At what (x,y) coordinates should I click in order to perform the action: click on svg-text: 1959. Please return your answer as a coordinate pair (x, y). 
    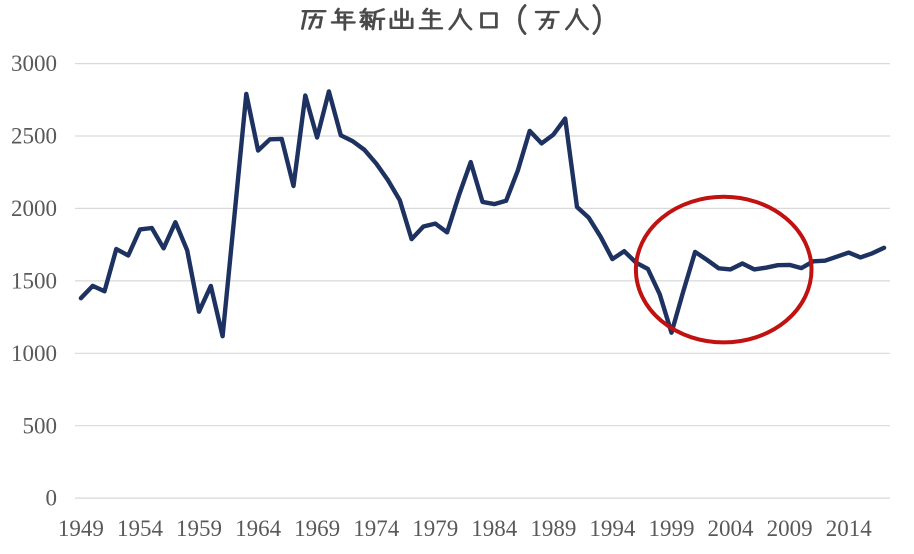
    Looking at the image, I should click on (199, 528).